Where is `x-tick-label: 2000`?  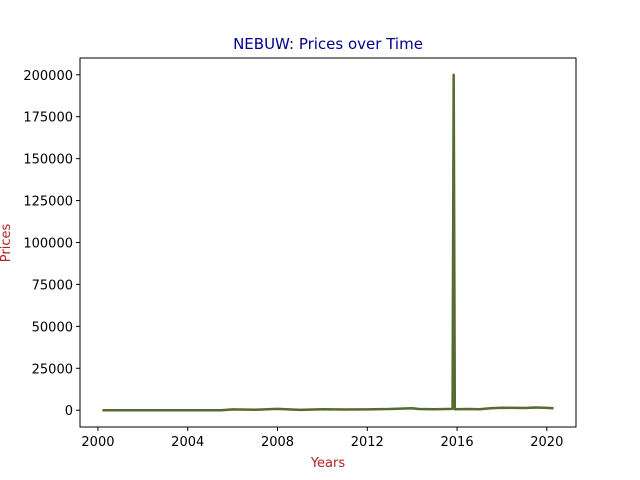
x-tick-label: 2000 is located at coordinates (97, 442).